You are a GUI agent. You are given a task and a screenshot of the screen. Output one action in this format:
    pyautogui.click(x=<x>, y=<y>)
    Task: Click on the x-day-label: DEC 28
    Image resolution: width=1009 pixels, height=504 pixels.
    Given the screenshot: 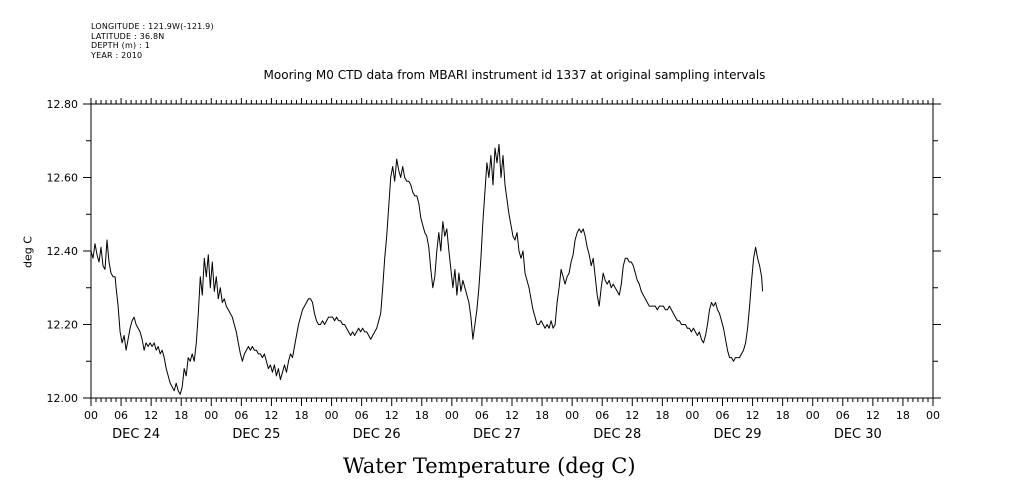 What is the action you would take?
    pyautogui.click(x=617, y=434)
    